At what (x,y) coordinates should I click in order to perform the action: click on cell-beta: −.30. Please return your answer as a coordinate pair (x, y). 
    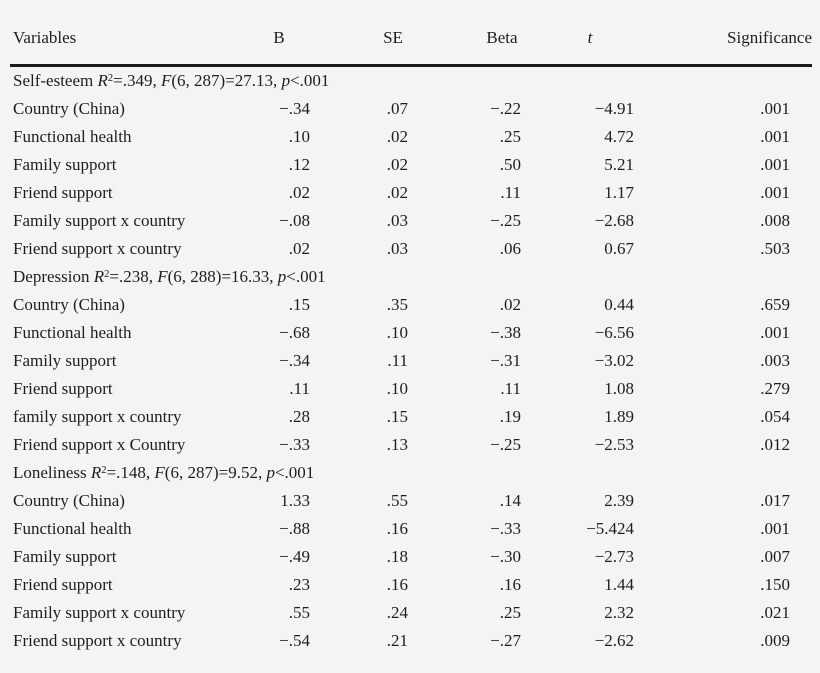
    Looking at the image, I should click on (505, 556).